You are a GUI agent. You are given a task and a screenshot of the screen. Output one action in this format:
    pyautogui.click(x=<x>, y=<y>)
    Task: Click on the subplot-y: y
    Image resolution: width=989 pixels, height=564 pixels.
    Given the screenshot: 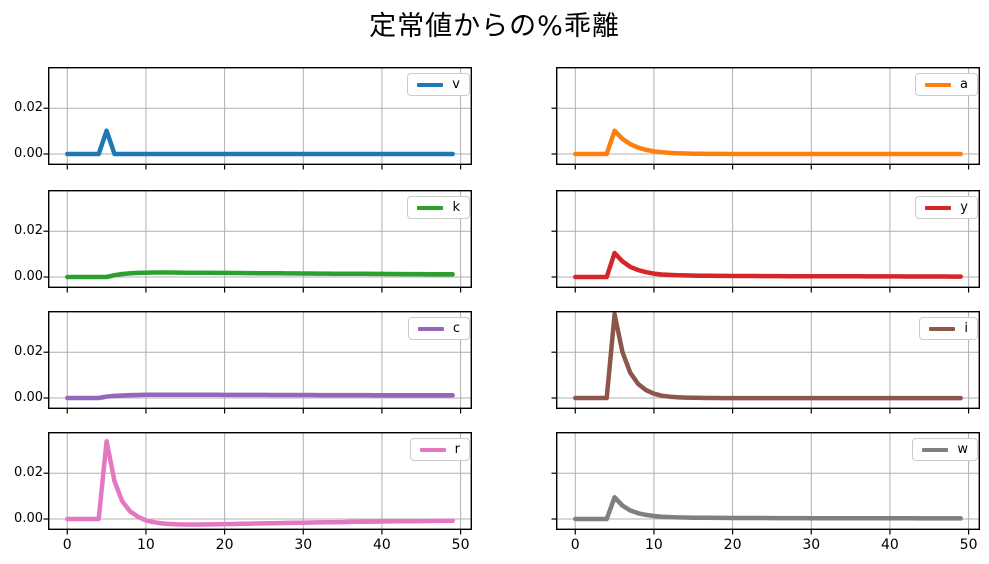 What is the action you would take?
    pyautogui.click(x=766, y=241)
    